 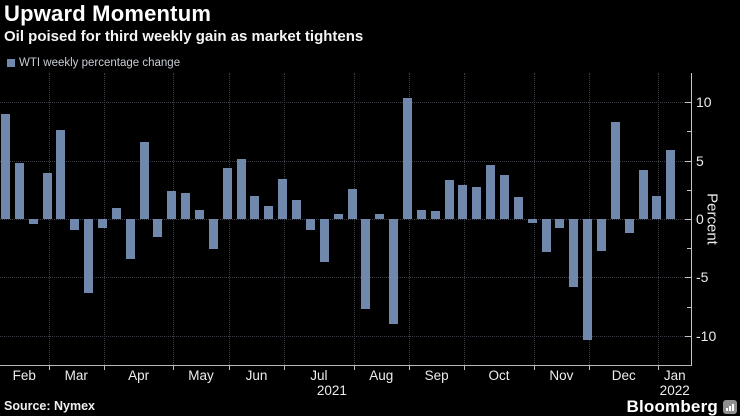 I want to click on y-axis-label: 5, so click(x=700, y=160).